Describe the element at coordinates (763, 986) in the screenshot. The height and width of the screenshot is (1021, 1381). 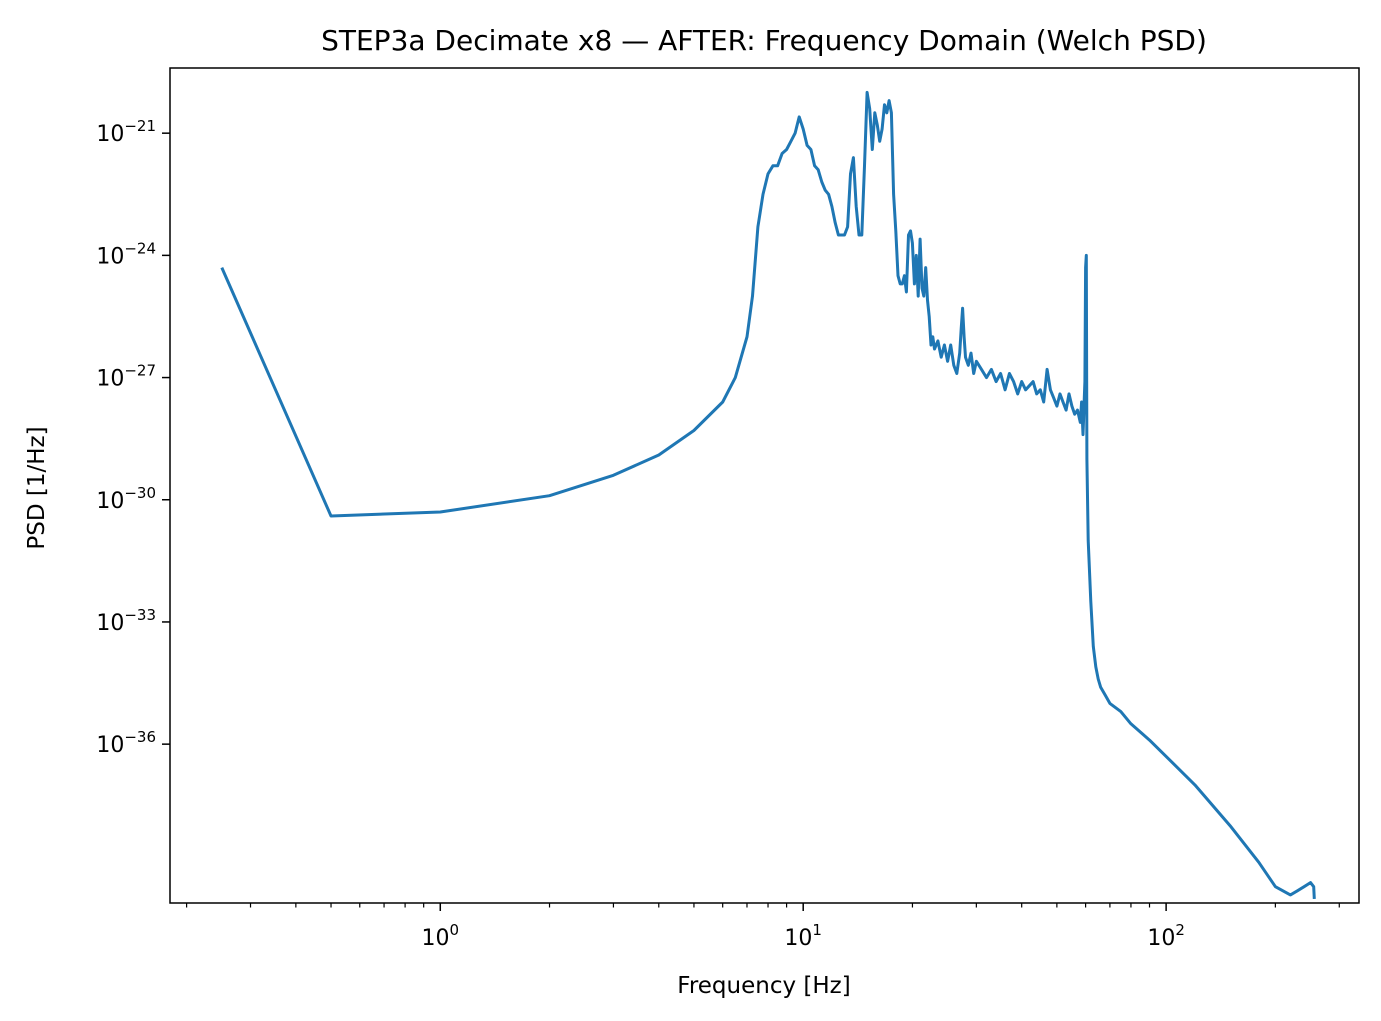
I see `x-axis-label: Frequency [Hz]` at that location.